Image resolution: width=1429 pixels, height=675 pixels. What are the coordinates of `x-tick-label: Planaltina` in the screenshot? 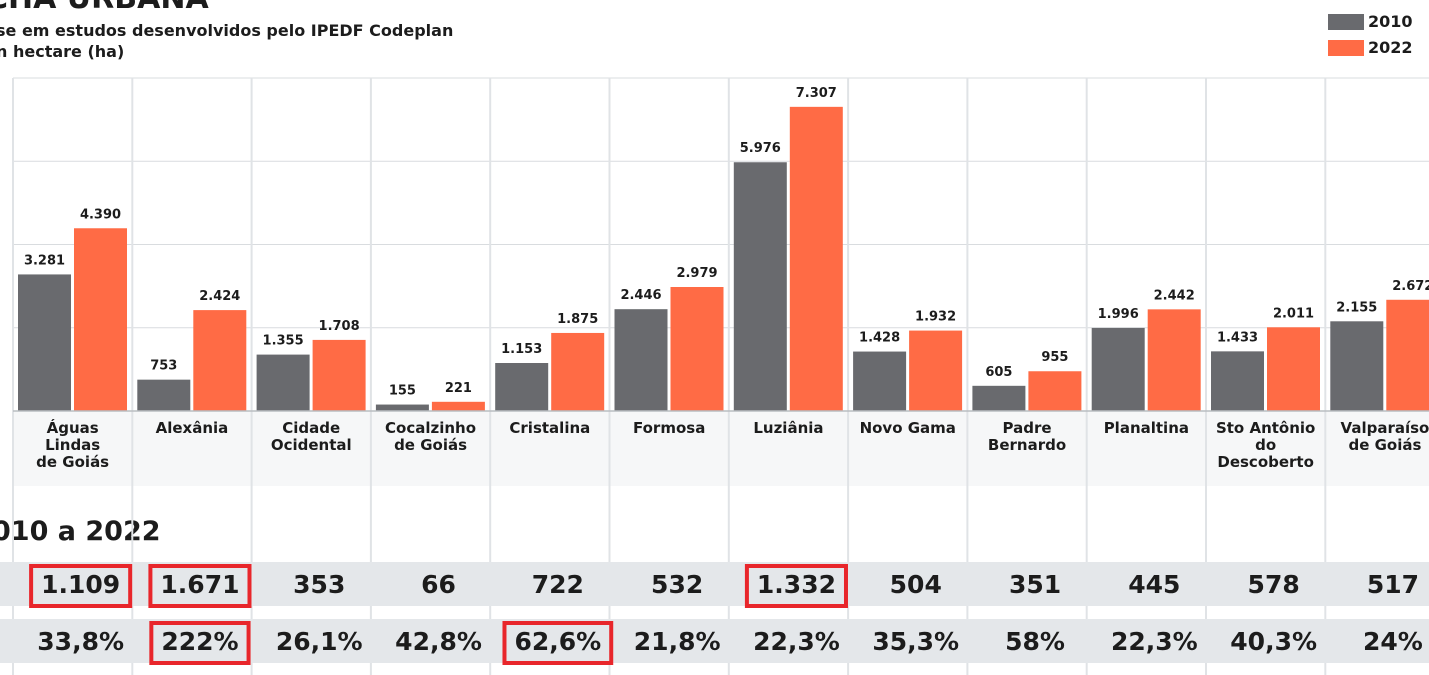 It's located at (1146, 428).